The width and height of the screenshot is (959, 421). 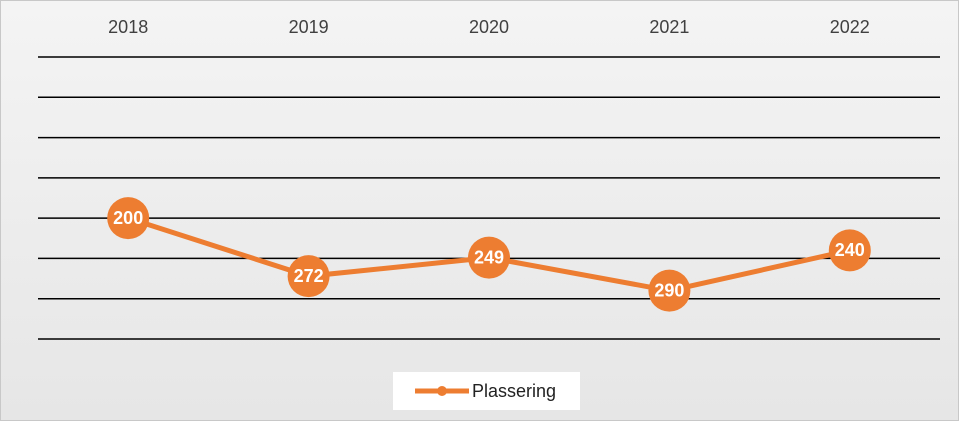 I want to click on legend-marker, so click(x=442, y=391).